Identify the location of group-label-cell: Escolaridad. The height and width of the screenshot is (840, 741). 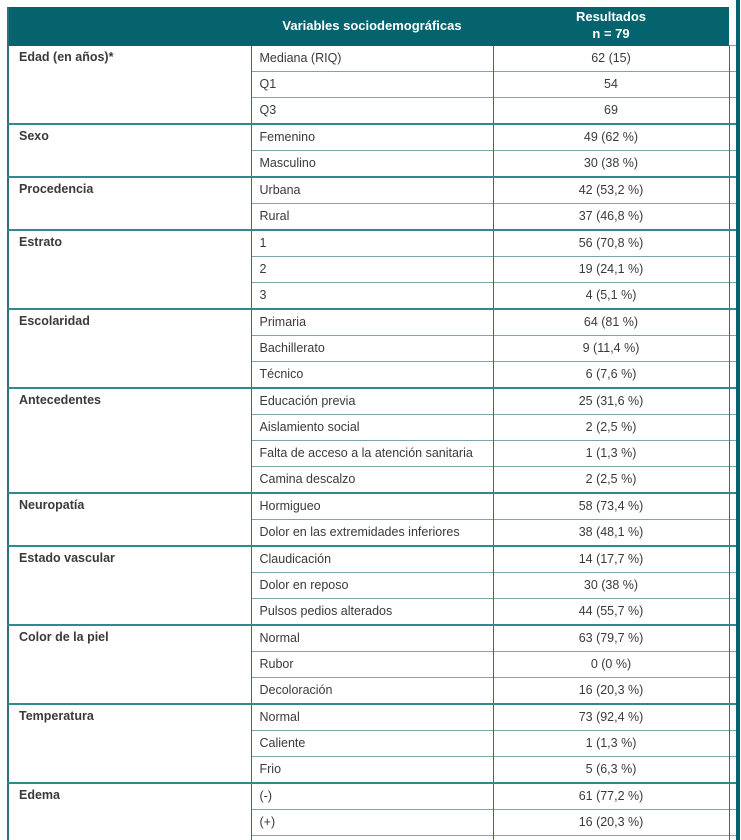
(130, 347).